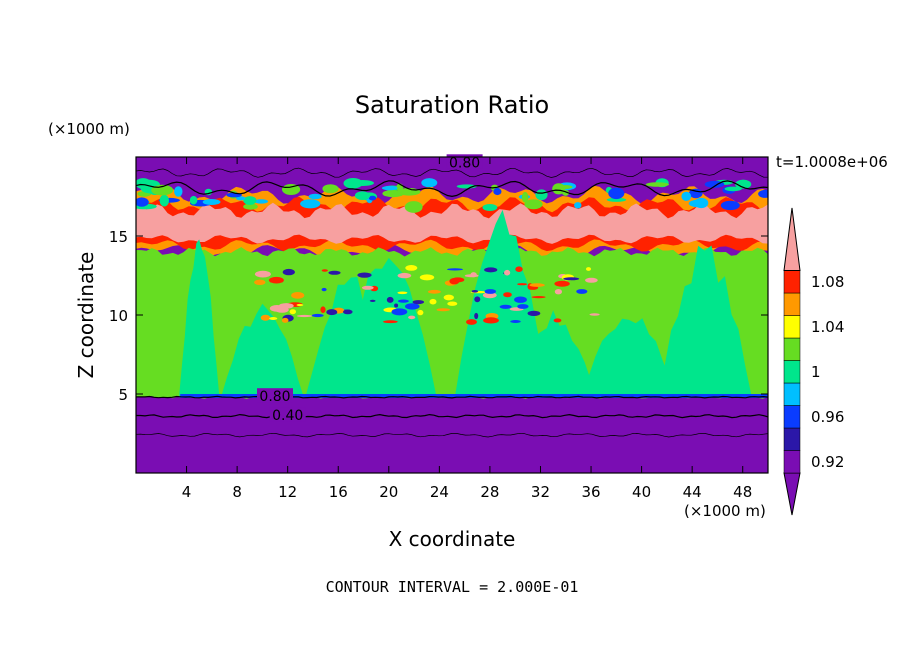 Image resolution: width=904 pixels, height=654 pixels. I want to click on contour-080-lower, so click(452, 397).